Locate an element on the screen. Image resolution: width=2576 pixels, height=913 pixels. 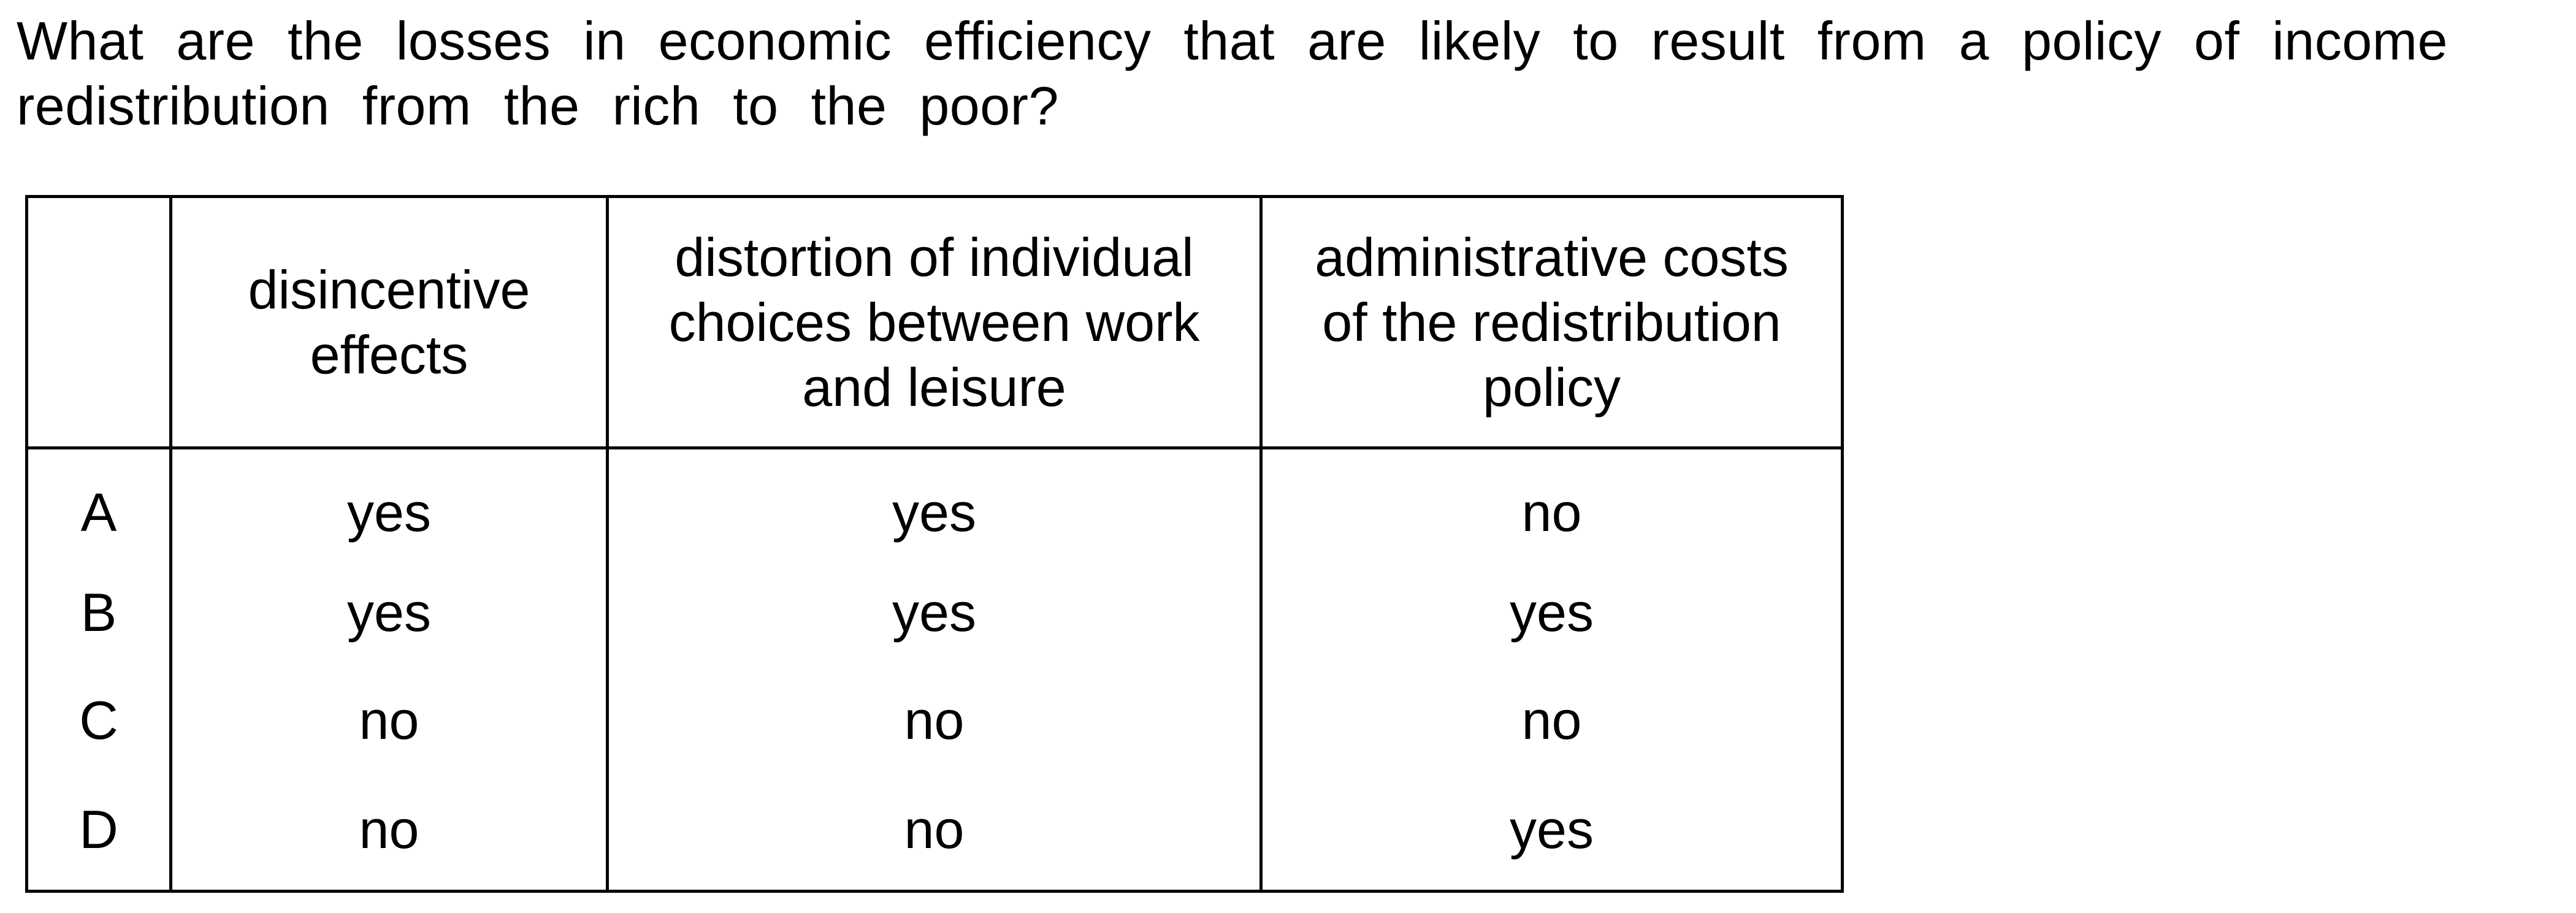
header-text: choices between work is located at coordinates (934, 322).